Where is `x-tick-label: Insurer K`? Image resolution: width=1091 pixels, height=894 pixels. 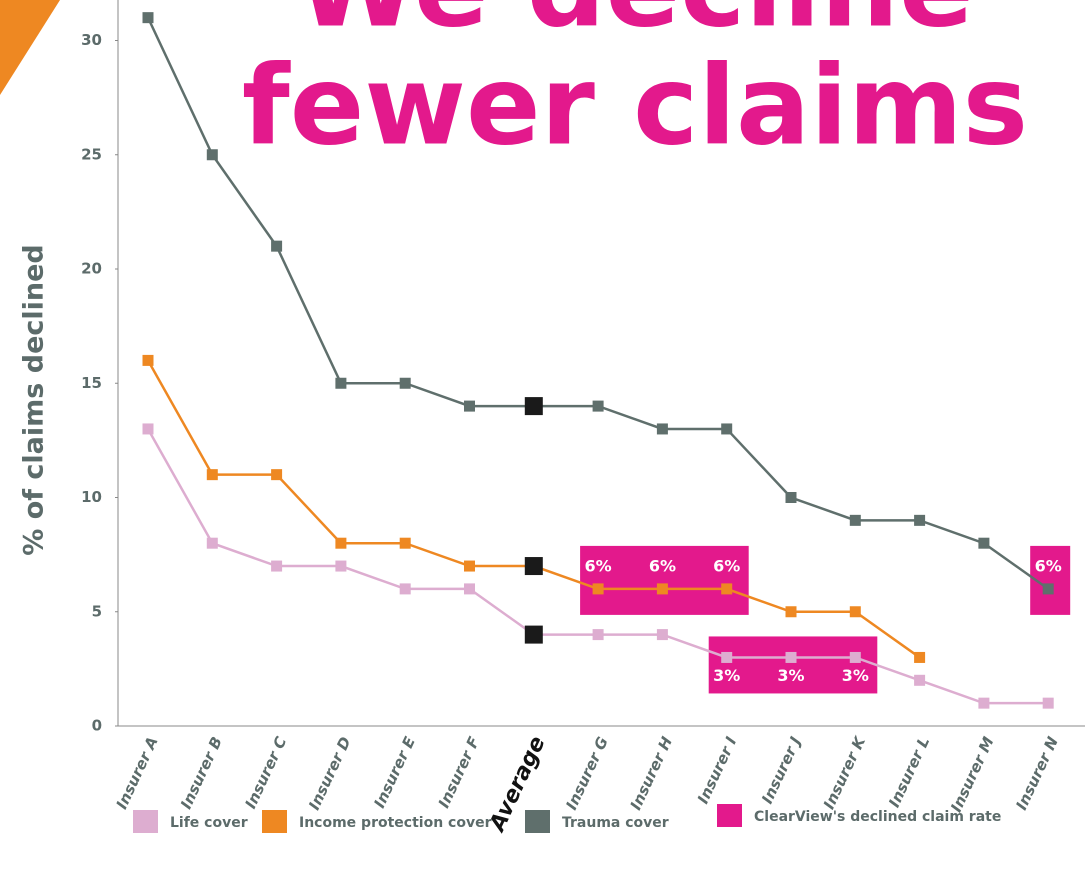
x-tick-label: Insurer K is located at coordinates (845, 772).